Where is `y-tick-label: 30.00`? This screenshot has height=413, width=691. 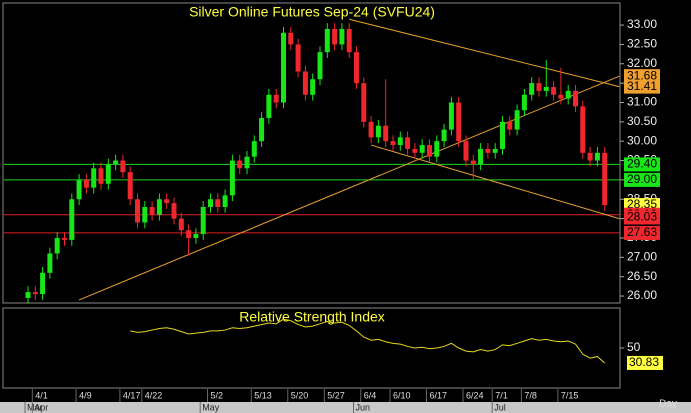
y-tick-label: 30.00 is located at coordinates (642, 140).